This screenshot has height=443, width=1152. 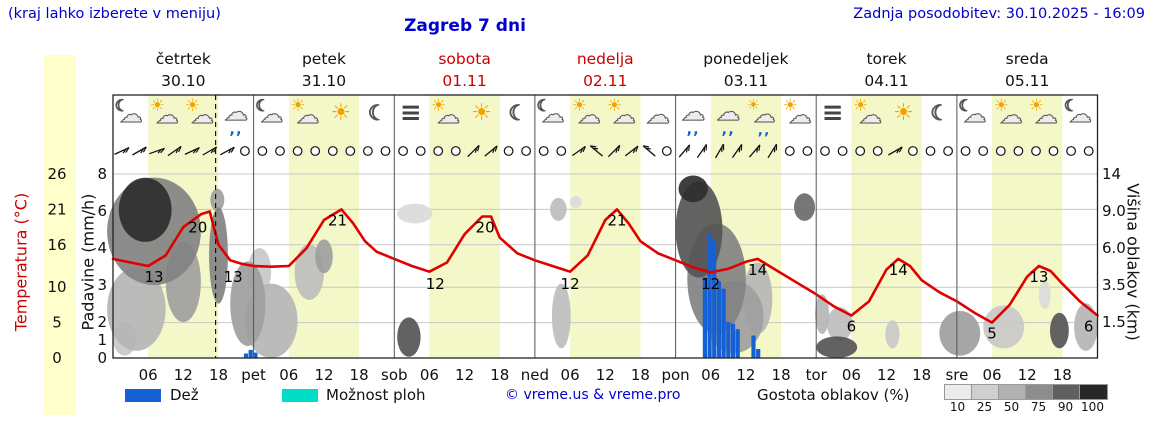 What do you see at coordinates (605, 81) in the screenshot?
I see `day-date: 02.11` at bounding box center [605, 81].